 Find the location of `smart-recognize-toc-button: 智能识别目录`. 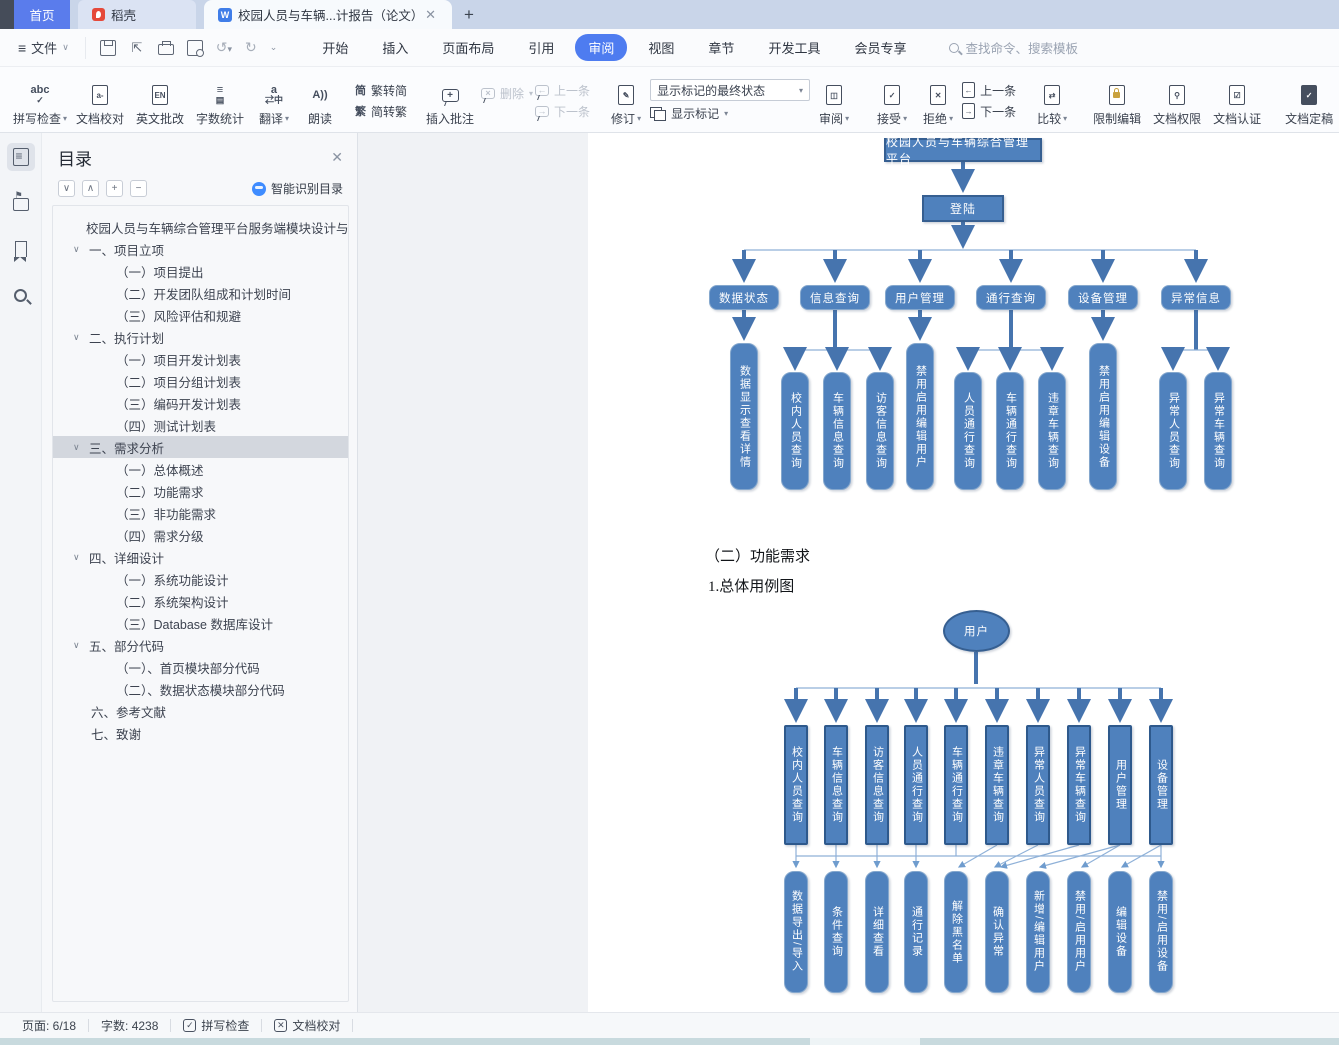

smart-recognize-toc-button: 智能识别目录 is located at coordinates (297, 188).